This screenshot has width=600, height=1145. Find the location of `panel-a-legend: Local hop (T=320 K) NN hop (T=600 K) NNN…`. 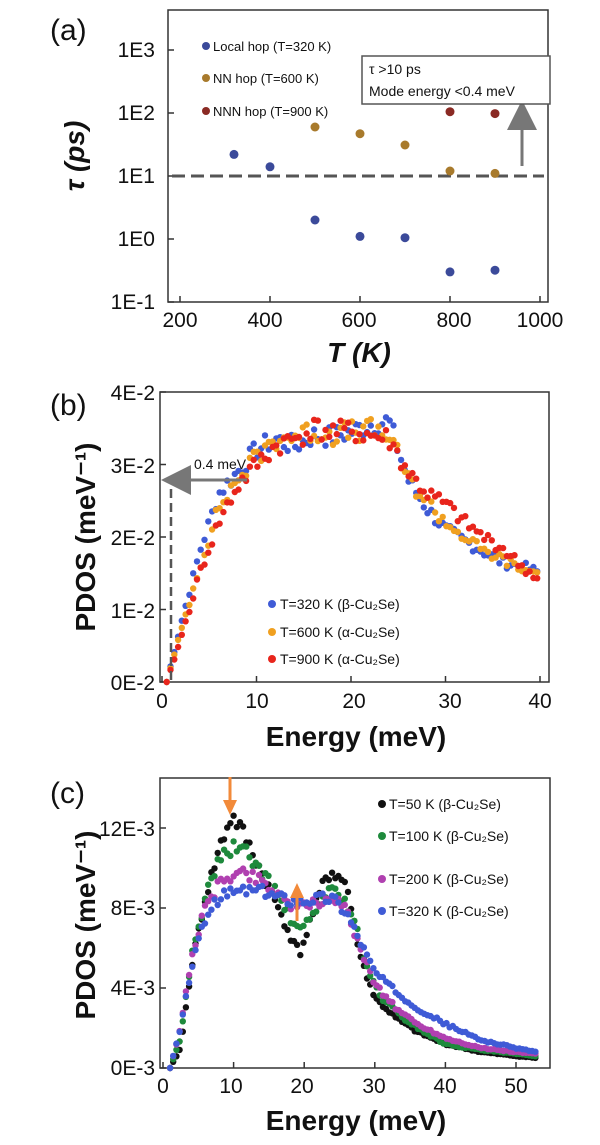

panel-a-legend: Local hop (T=320 K) NN hop (T=600 K) NNN… is located at coordinates (266, 79).